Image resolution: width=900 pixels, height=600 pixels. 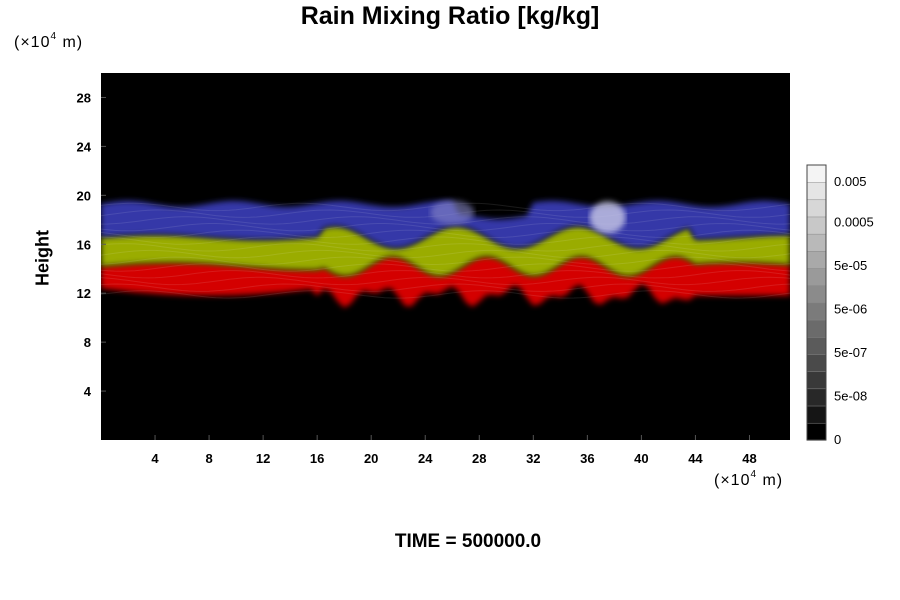 What do you see at coordinates (84, 293) in the screenshot?
I see `y-tick-label: 12` at bounding box center [84, 293].